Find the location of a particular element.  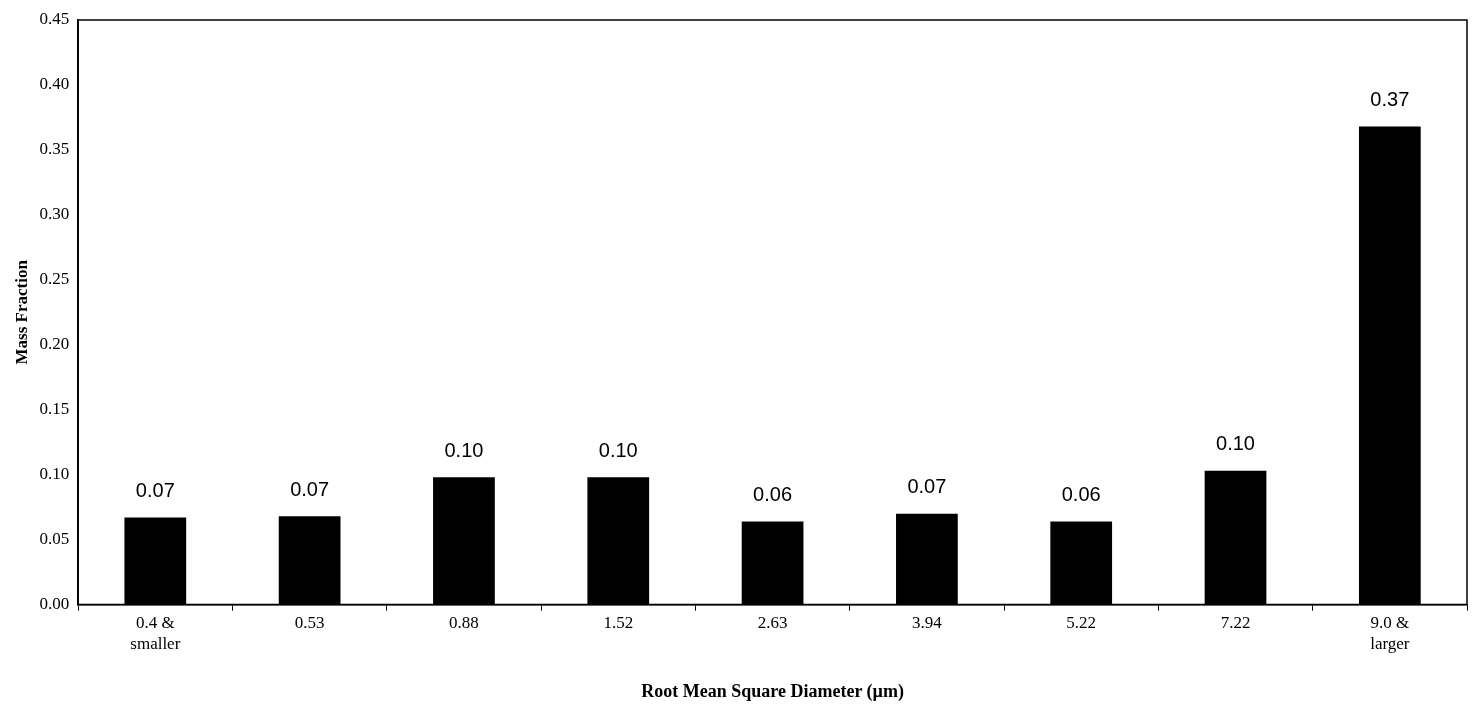

y-tick-label: 0.15 is located at coordinates (54, 409).